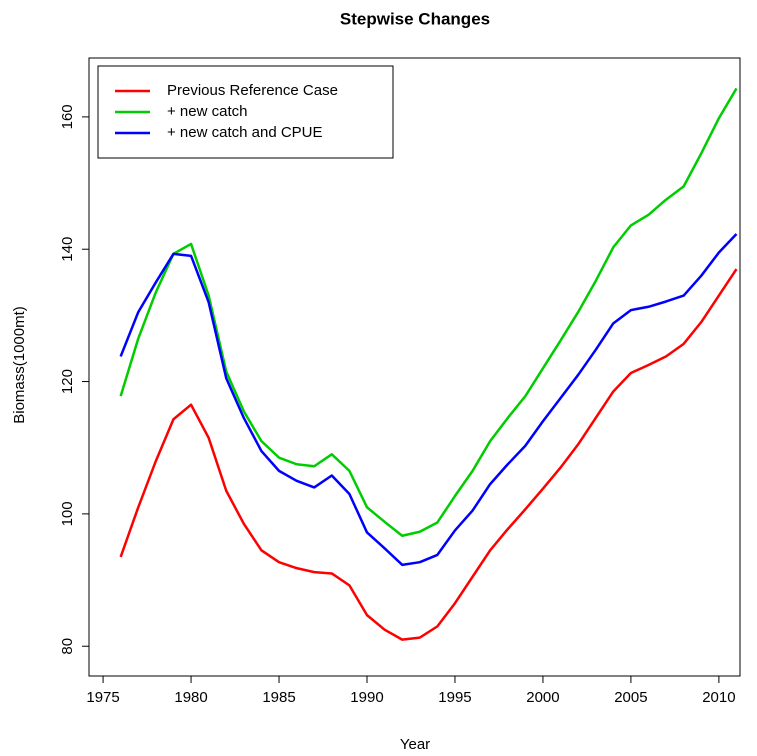 The width and height of the screenshot is (757, 756). What do you see at coordinates (67, 381) in the screenshot?
I see `y-tick-label: 120` at bounding box center [67, 381].